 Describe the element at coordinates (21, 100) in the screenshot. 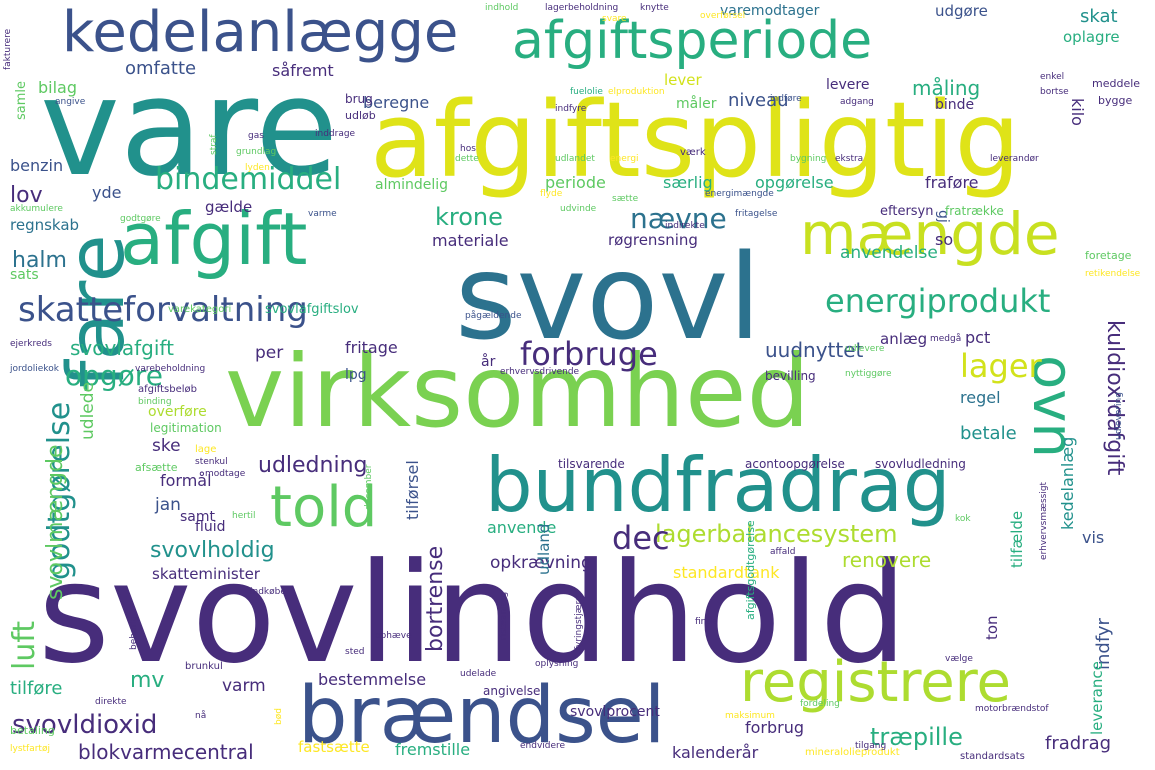

I see `cloud-word: samle` at that location.